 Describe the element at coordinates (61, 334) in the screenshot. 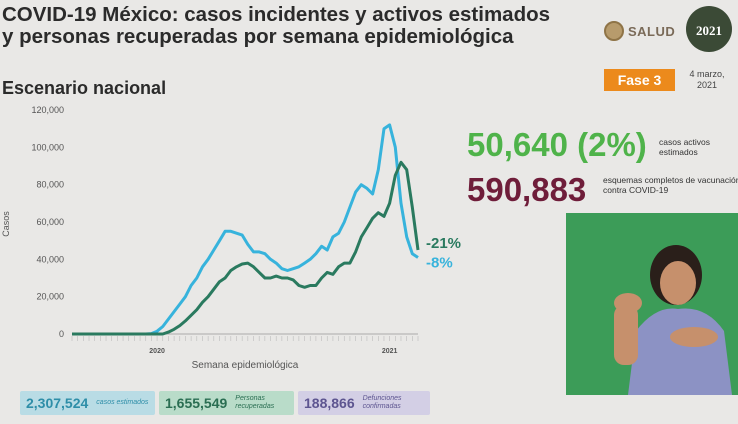

I see `y-tick-label: 0` at that location.